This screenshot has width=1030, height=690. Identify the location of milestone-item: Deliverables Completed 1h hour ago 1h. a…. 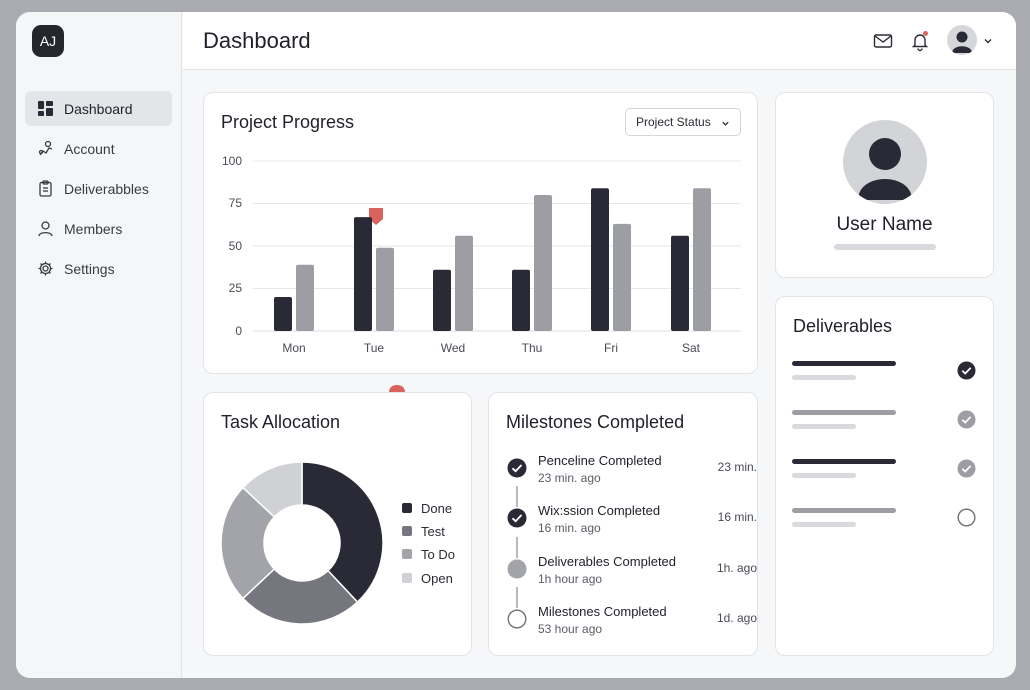
(630, 572).